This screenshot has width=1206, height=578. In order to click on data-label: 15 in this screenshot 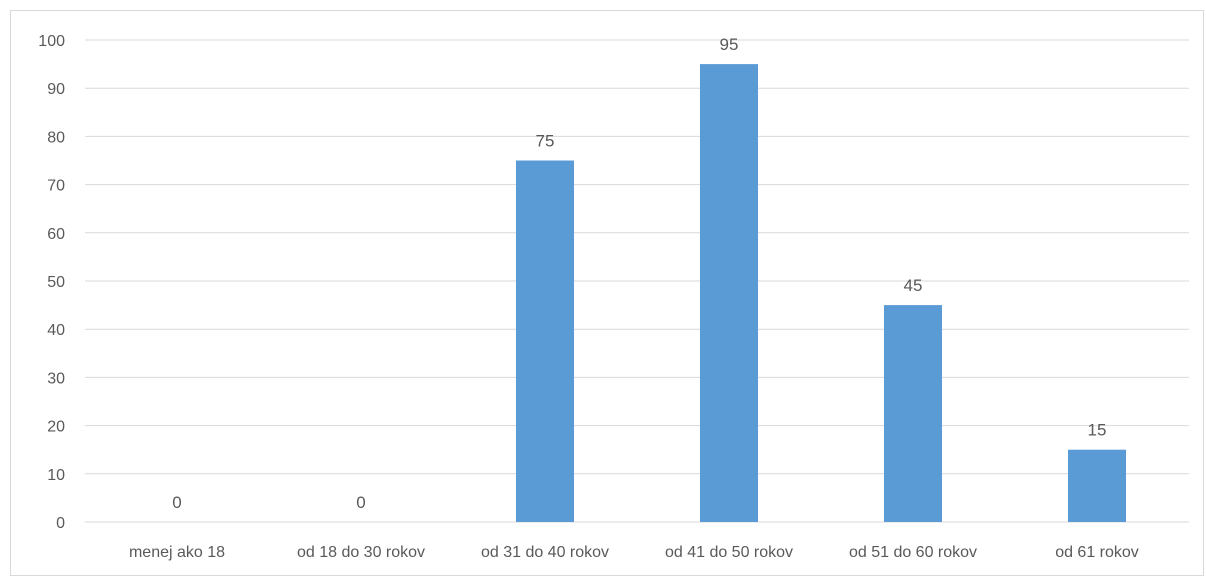, I will do `click(1097, 430)`.